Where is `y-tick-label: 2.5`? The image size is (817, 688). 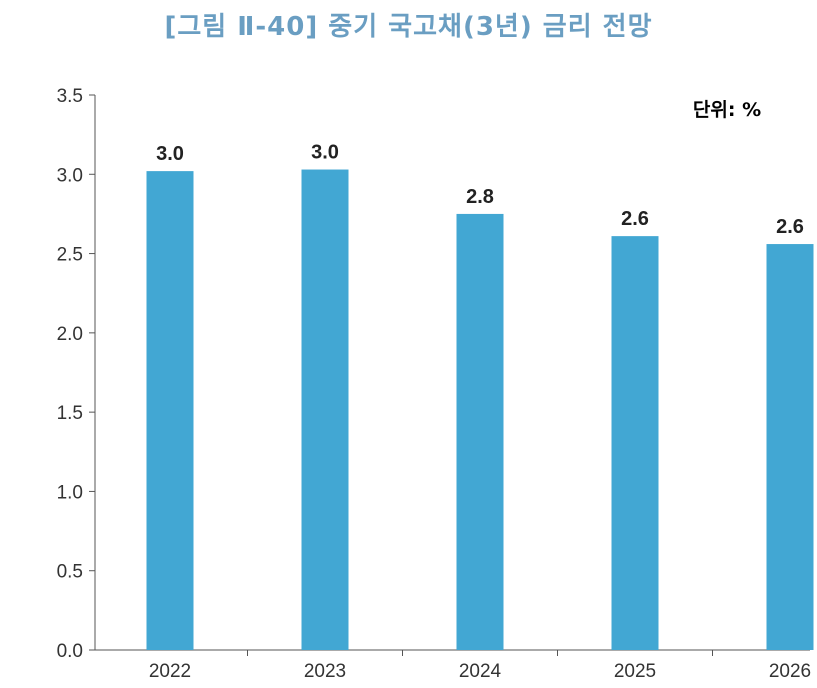 y-tick-label: 2.5 is located at coordinates (70, 255).